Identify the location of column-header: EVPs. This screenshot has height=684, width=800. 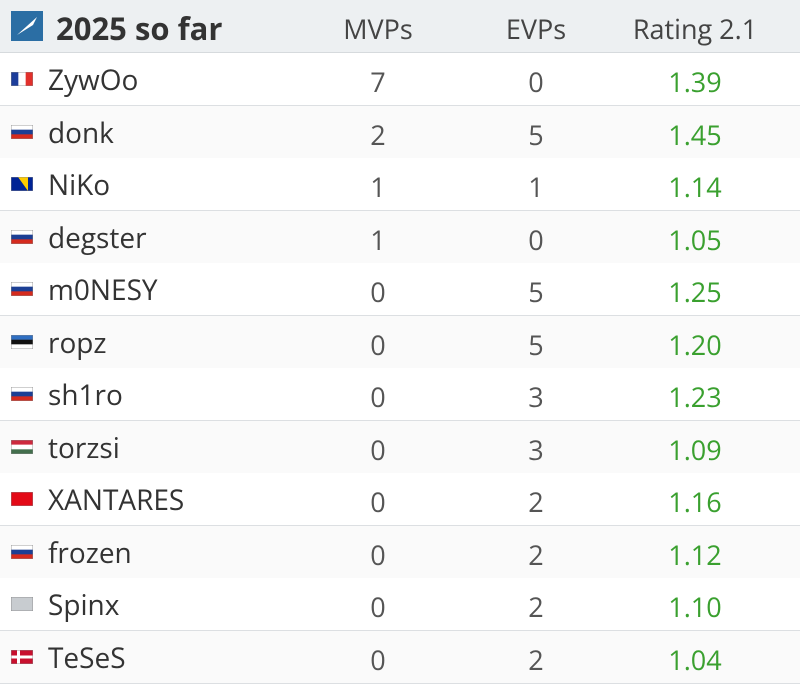
(536, 28).